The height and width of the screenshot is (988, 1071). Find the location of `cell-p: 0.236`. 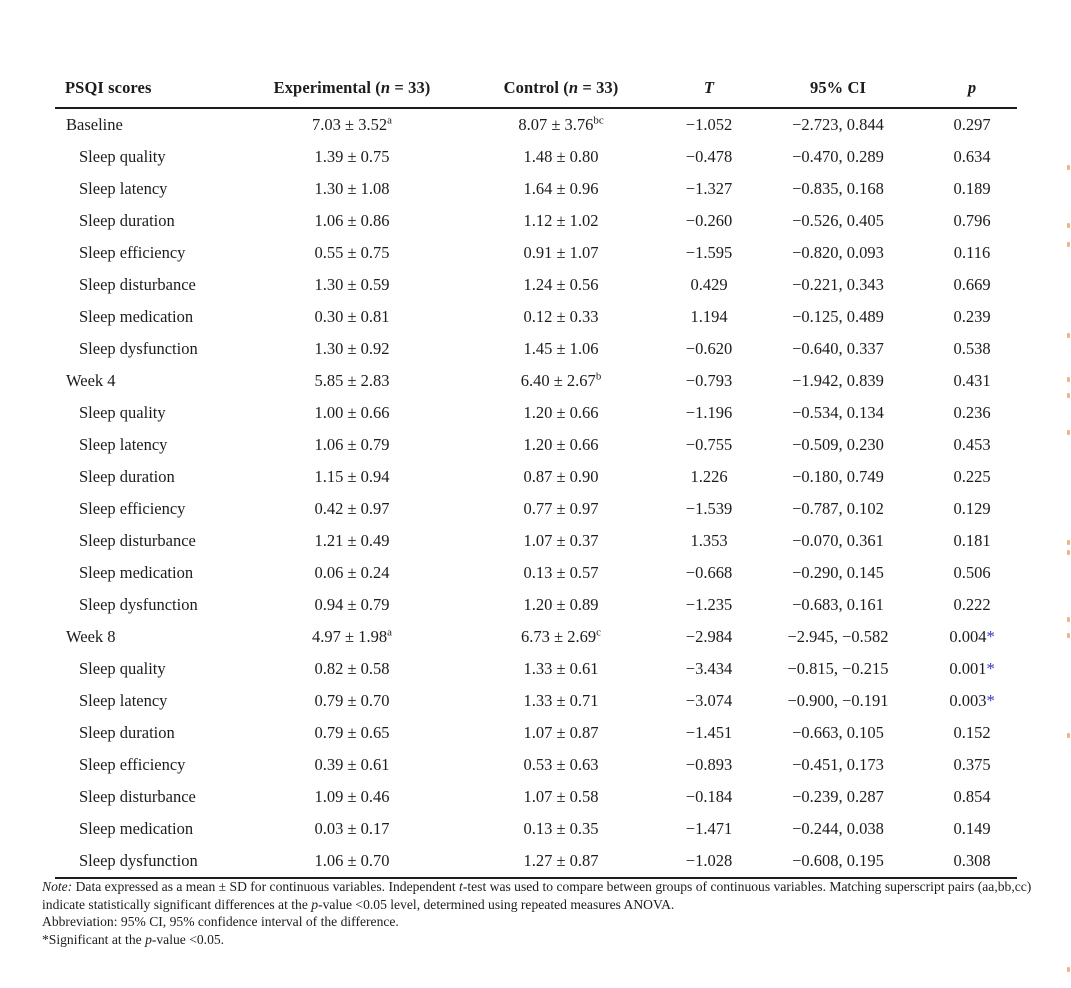

cell-p: 0.236 is located at coordinates (972, 412).